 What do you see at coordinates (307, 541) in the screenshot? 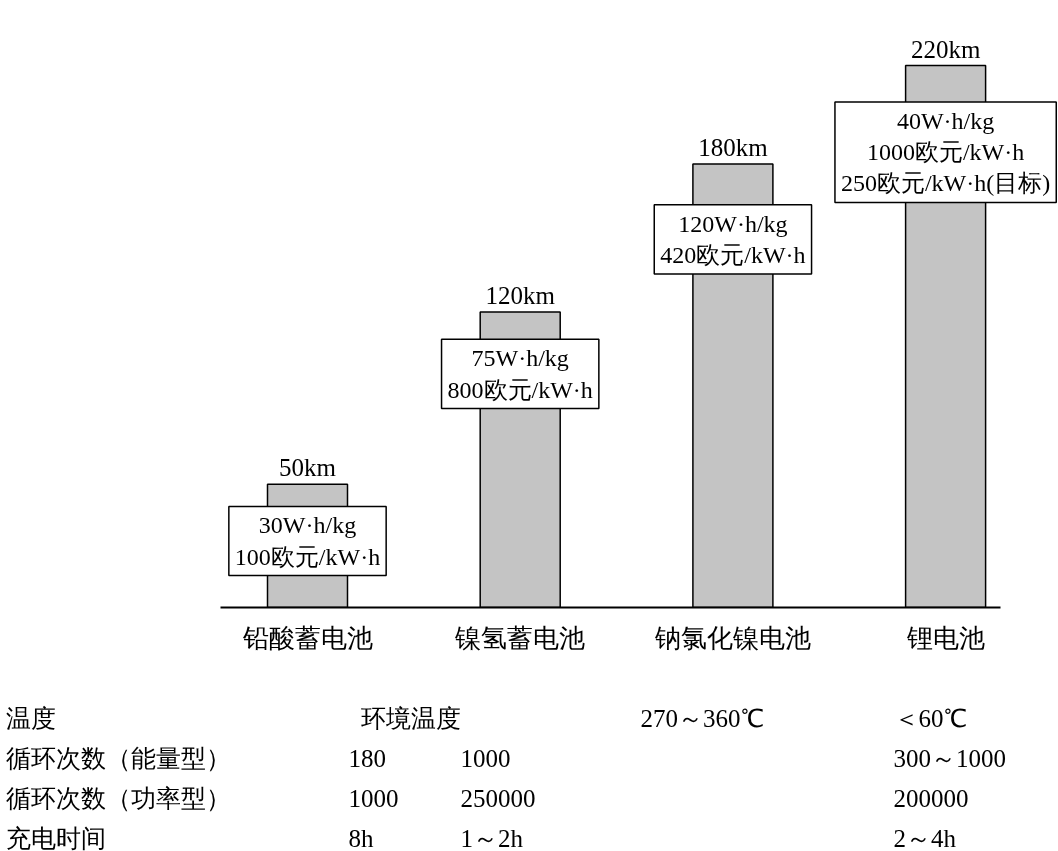
I see `annotation: 30W·h/kg 100欧元/kW·h` at bounding box center [307, 541].